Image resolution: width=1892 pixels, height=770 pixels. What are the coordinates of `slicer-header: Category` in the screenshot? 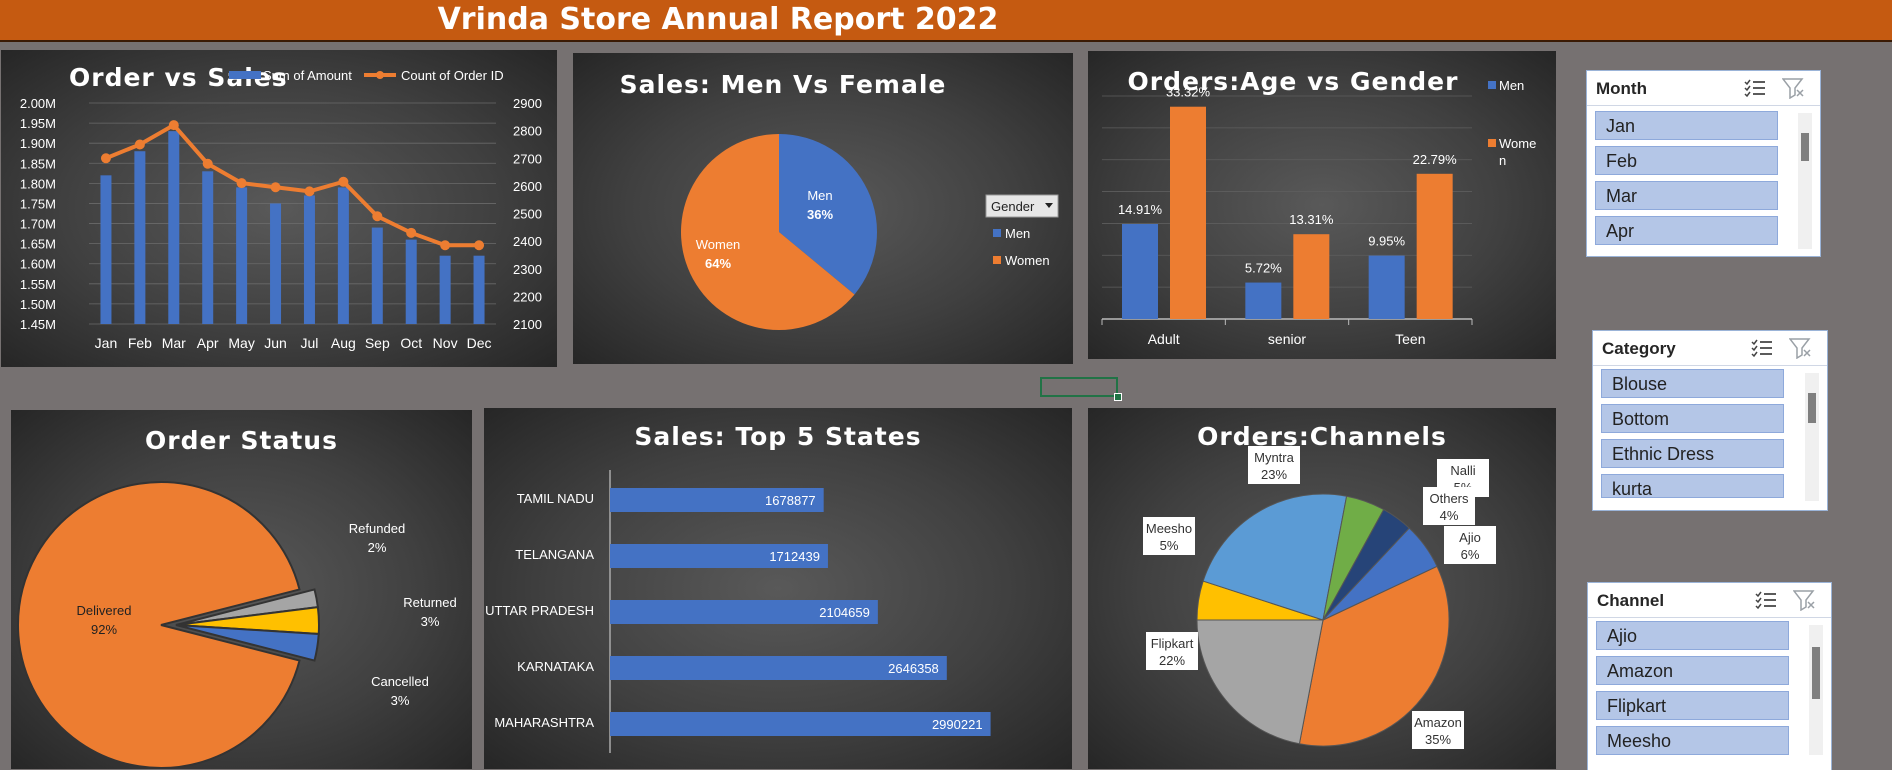 It's located at (1710, 348).